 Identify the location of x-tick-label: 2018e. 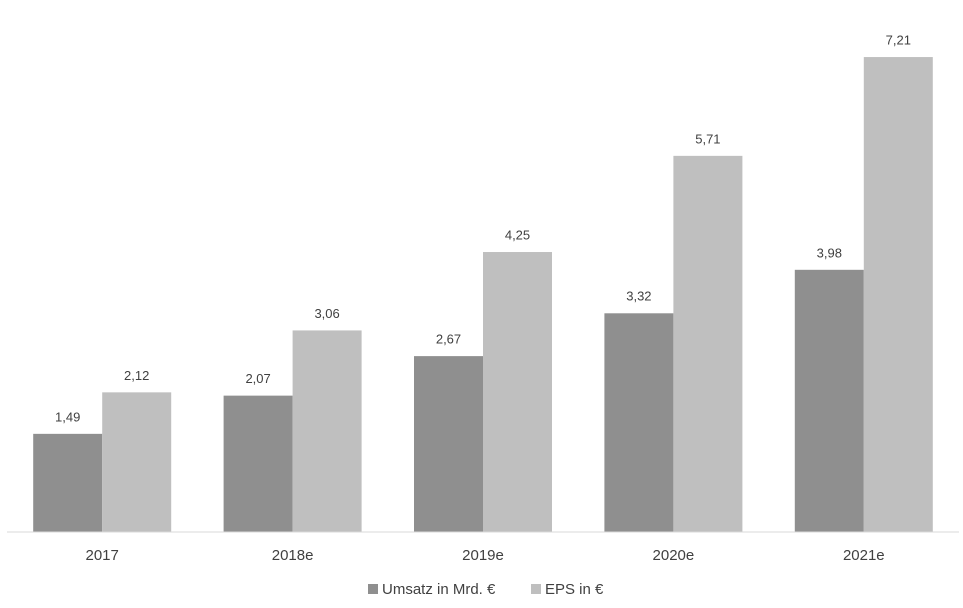
(293, 555).